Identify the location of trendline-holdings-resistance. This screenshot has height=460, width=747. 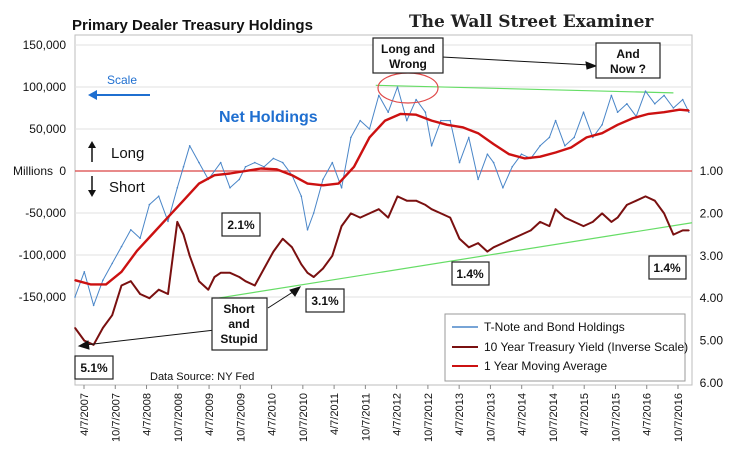
(524, 89).